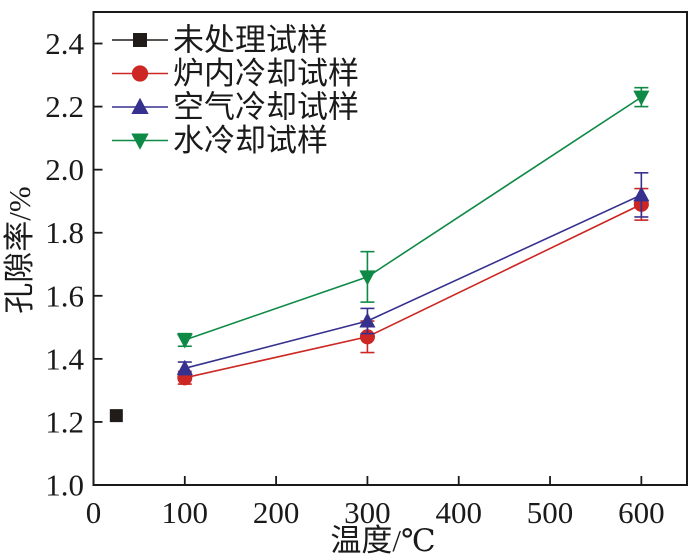 The width and height of the screenshot is (700, 560). Describe the element at coordinates (550, 512) in the screenshot. I see `x-tick-label: 500` at that location.